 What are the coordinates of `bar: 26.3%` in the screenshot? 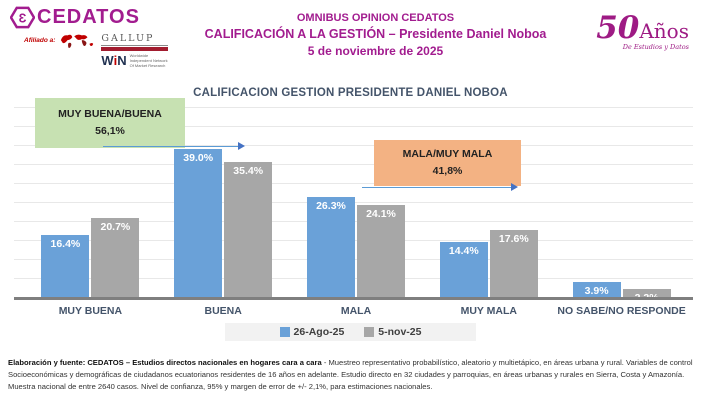 It's located at (330, 247).